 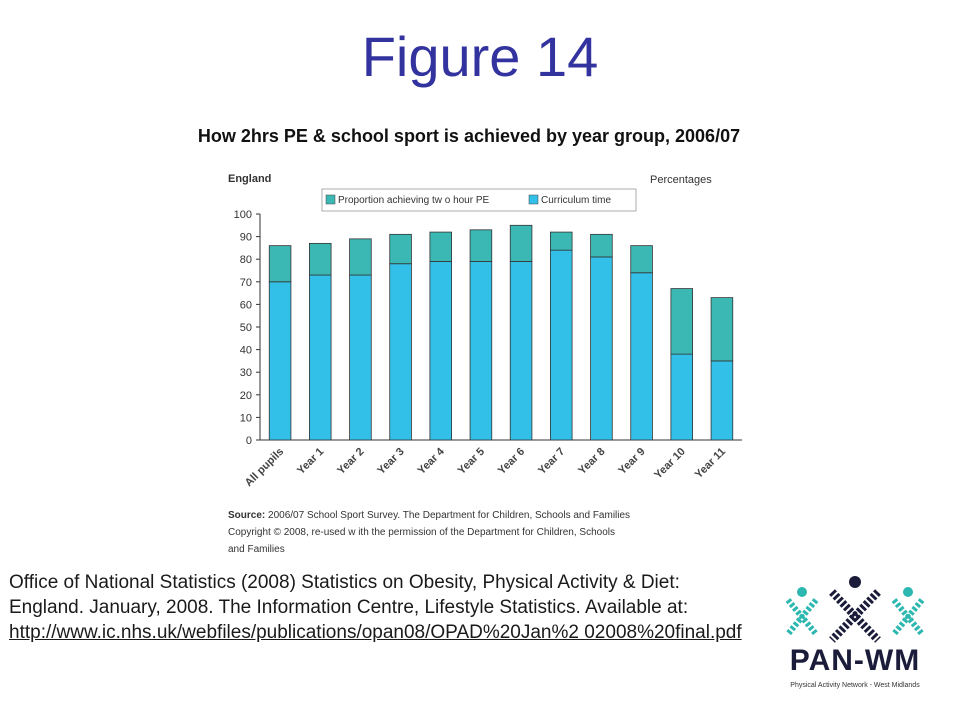 I want to click on units-label: Percentages, so click(x=681, y=180).